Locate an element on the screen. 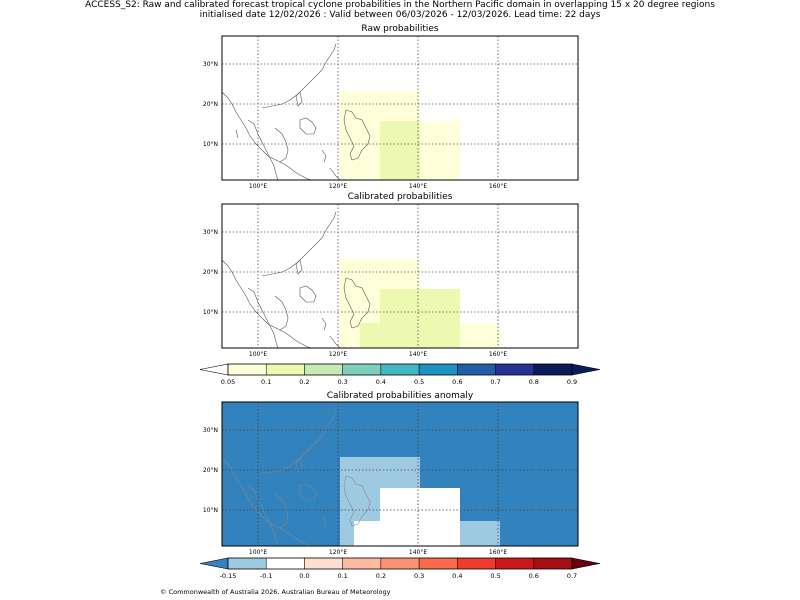  prob-colorbar-tick-label: 0.8 is located at coordinates (534, 382).